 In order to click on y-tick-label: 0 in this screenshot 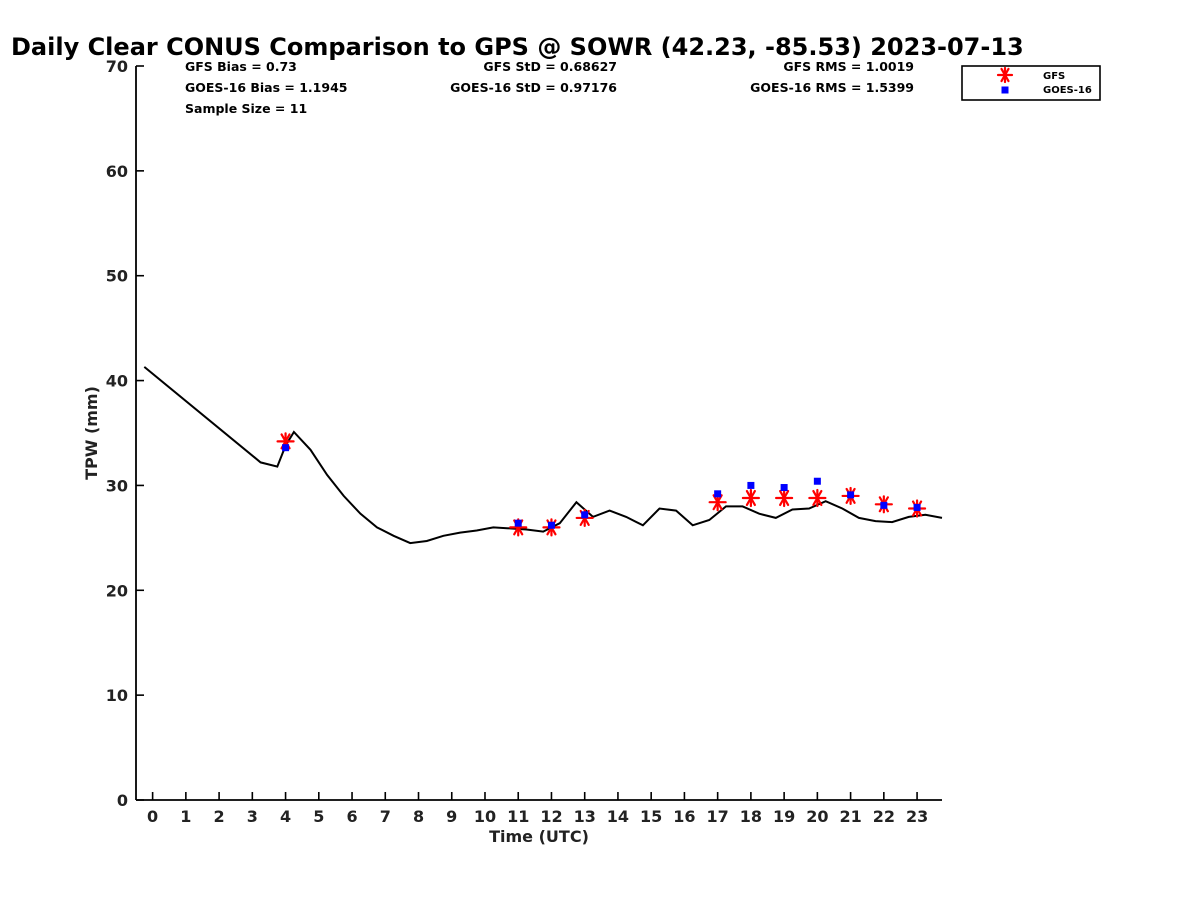, I will do `click(122, 800)`.